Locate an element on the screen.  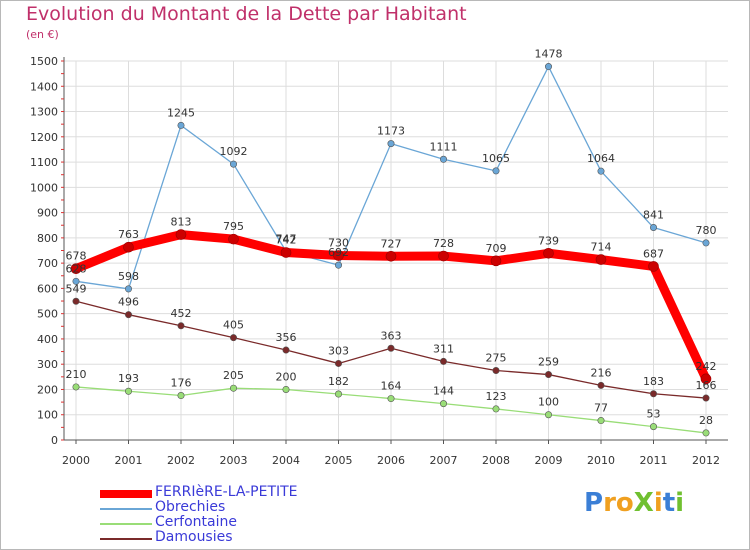
y-tick-label: 1200 is located at coordinates (44, 137).